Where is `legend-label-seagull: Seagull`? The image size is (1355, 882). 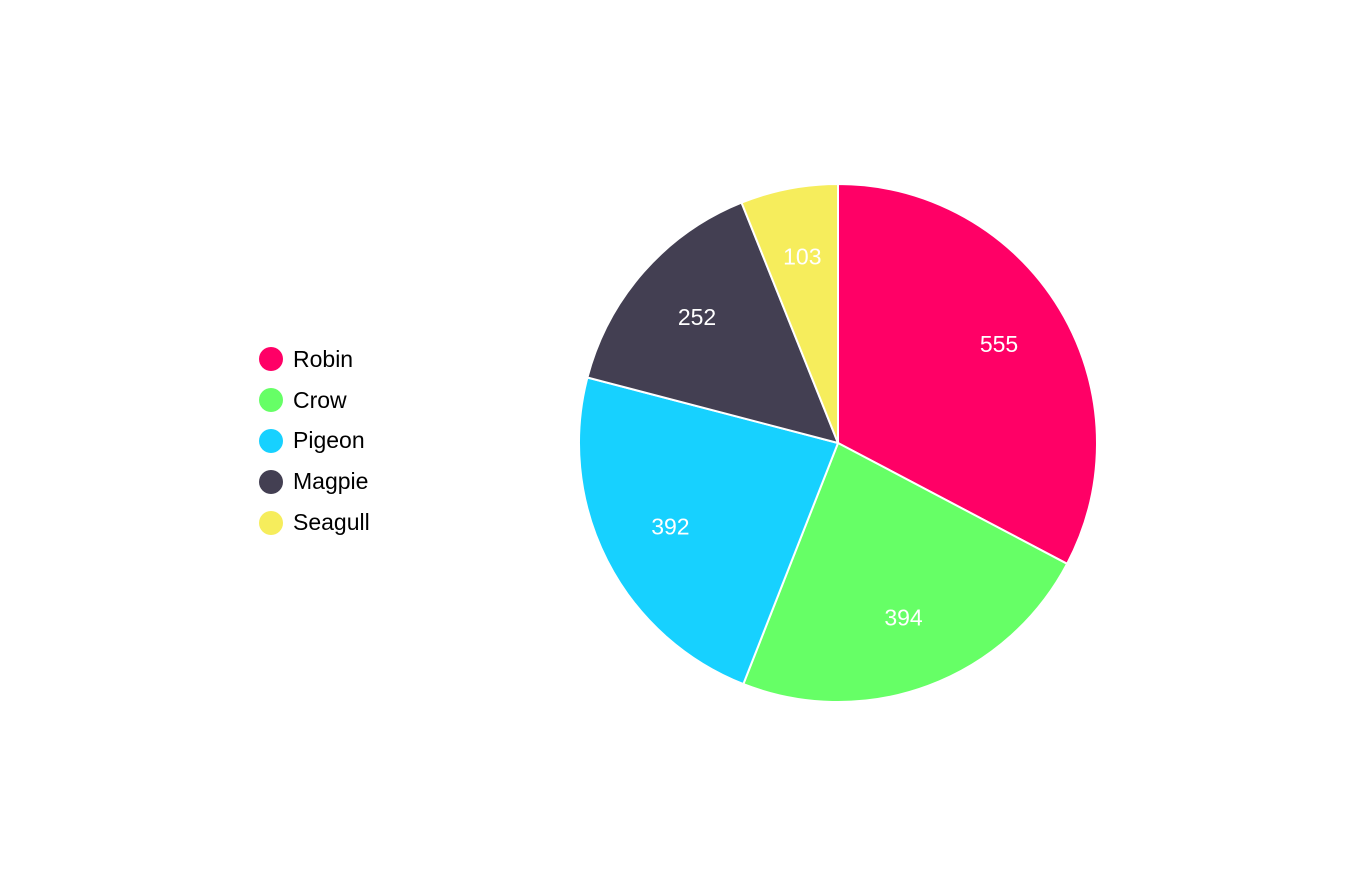
legend-label-seagull: Seagull is located at coordinates (331, 522).